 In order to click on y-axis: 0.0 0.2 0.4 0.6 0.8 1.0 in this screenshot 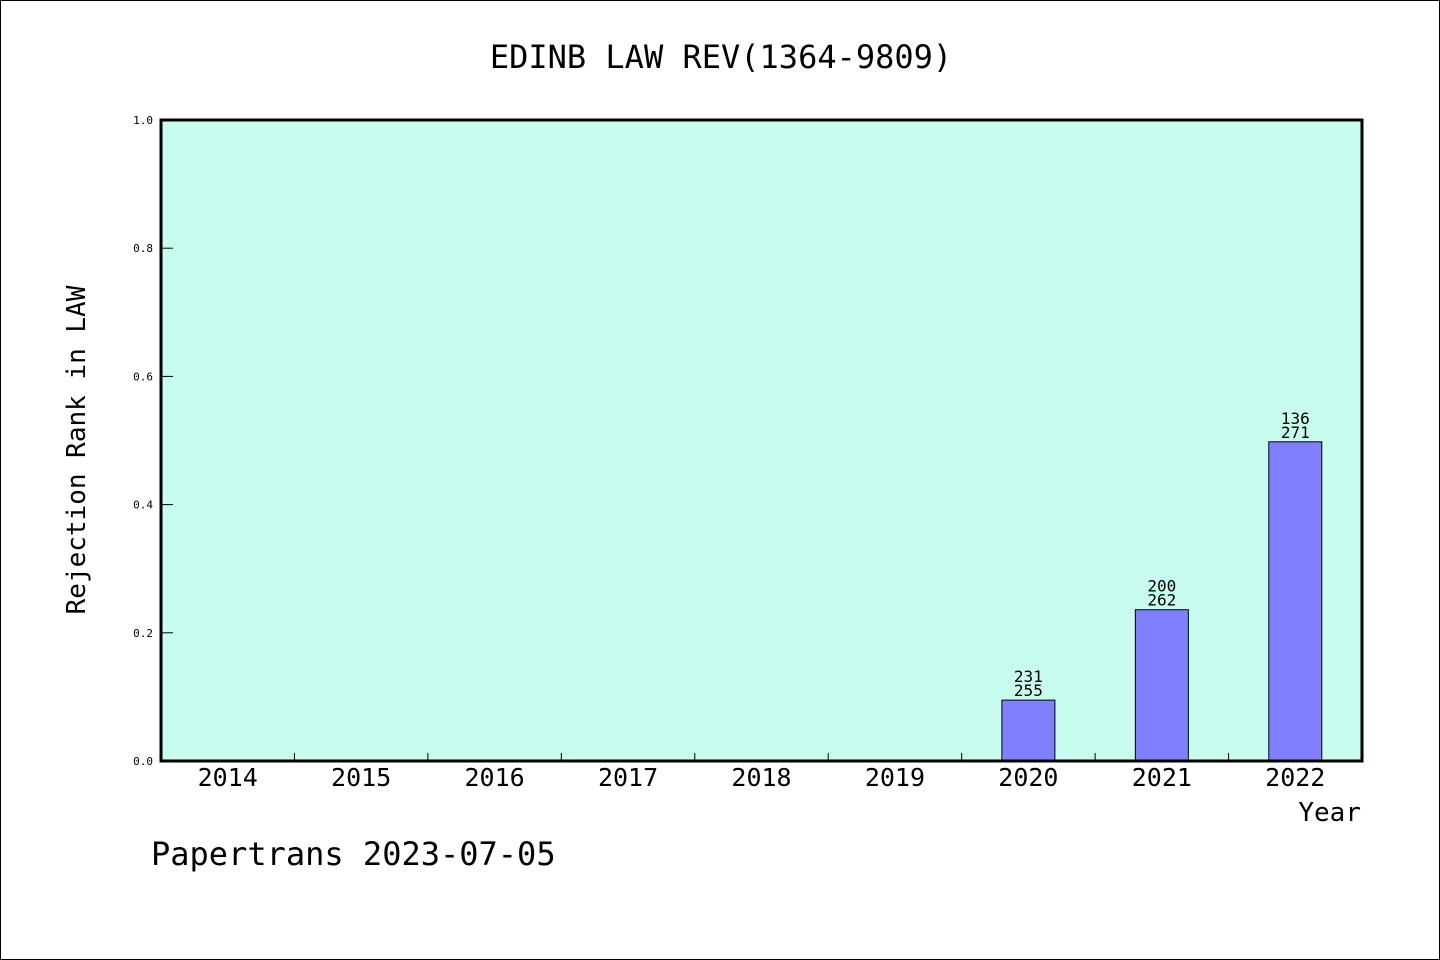, I will do `click(153, 441)`.